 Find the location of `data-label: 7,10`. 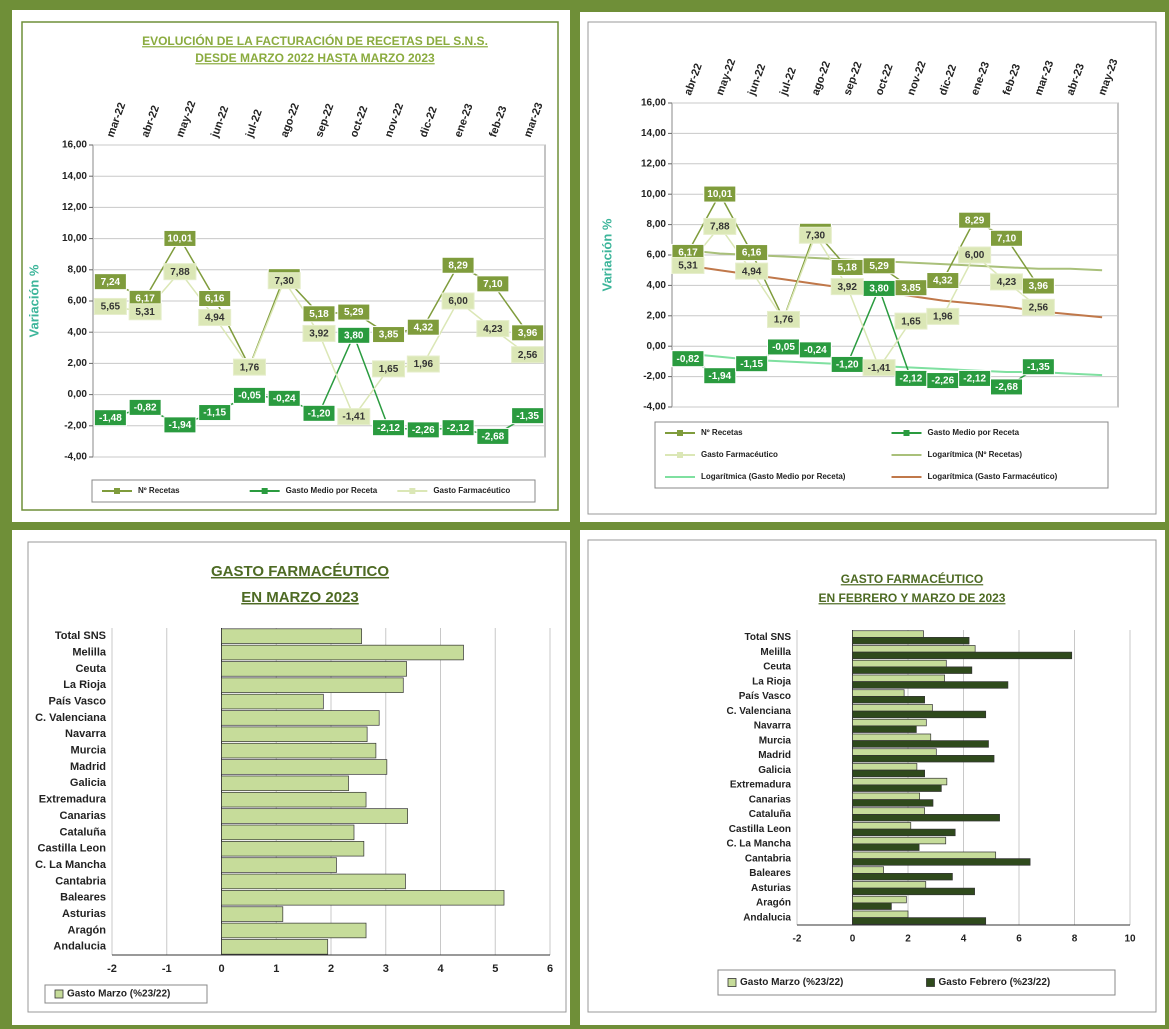

data-label: 7,10 is located at coordinates (1007, 238).